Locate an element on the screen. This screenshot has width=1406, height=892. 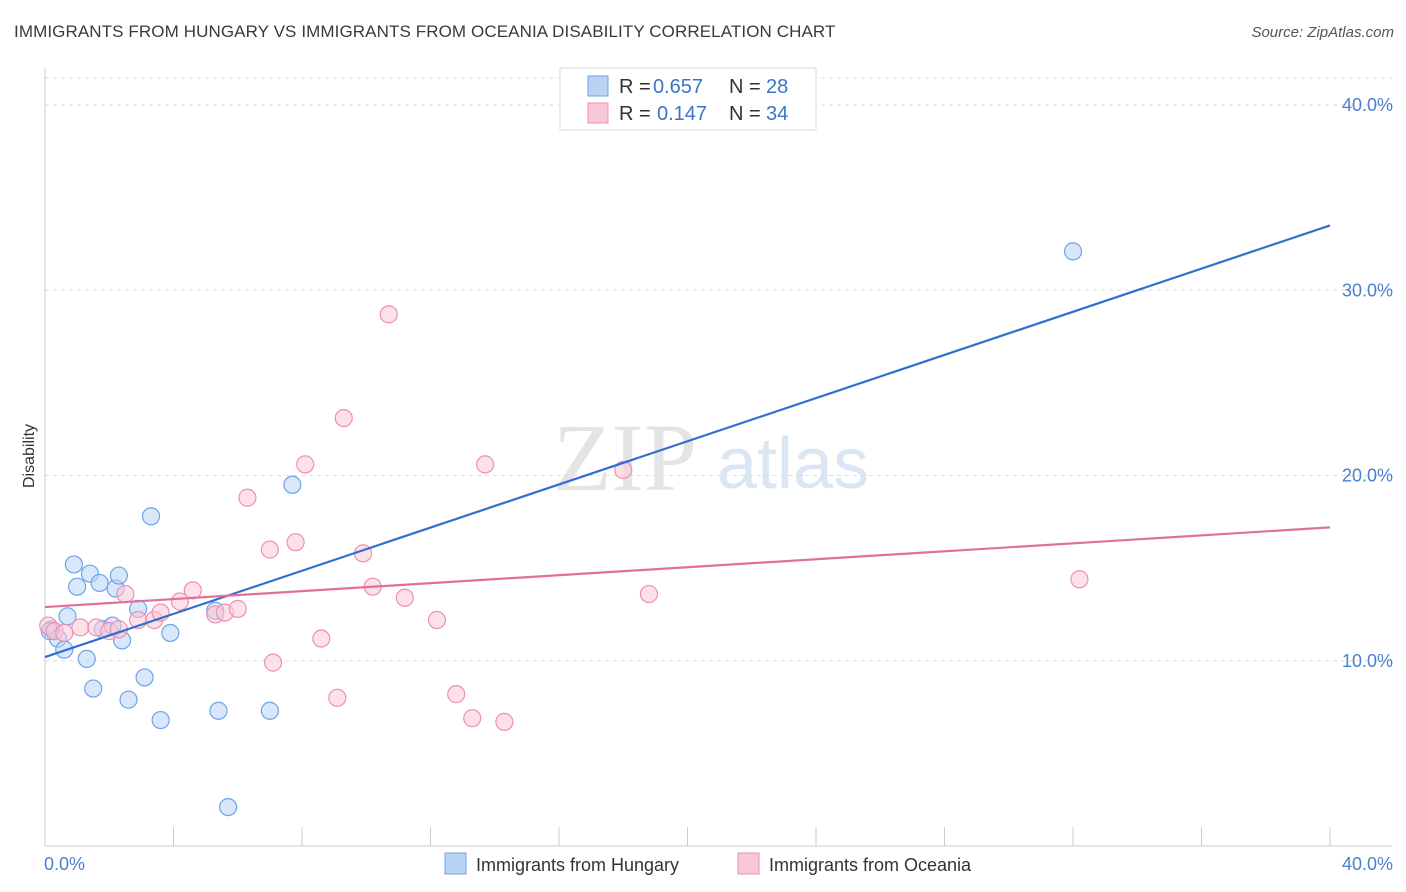
trend-line-oceania is located at coordinates (687, 567).